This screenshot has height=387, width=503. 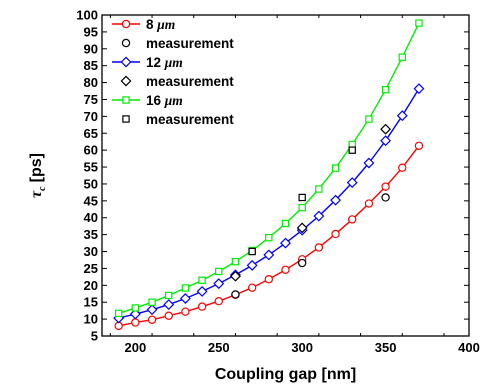 I want to click on x-axis-title: Coupling gap [nm], so click(x=285, y=374).